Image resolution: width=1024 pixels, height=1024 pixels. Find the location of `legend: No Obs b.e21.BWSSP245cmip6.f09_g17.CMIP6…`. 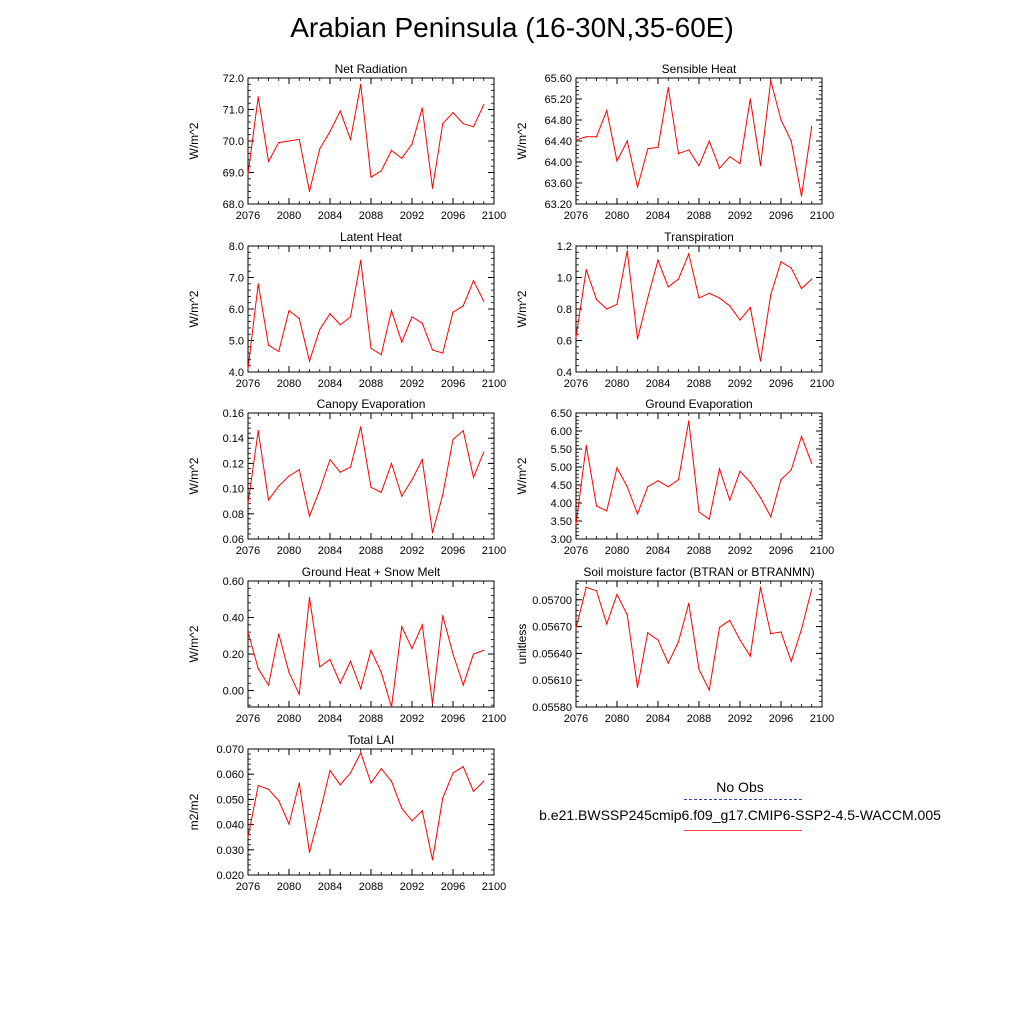

legend: No Obs b.e21.BWSSP245cmip6.f09_g17.CMIP6… is located at coordinates (740, 810).